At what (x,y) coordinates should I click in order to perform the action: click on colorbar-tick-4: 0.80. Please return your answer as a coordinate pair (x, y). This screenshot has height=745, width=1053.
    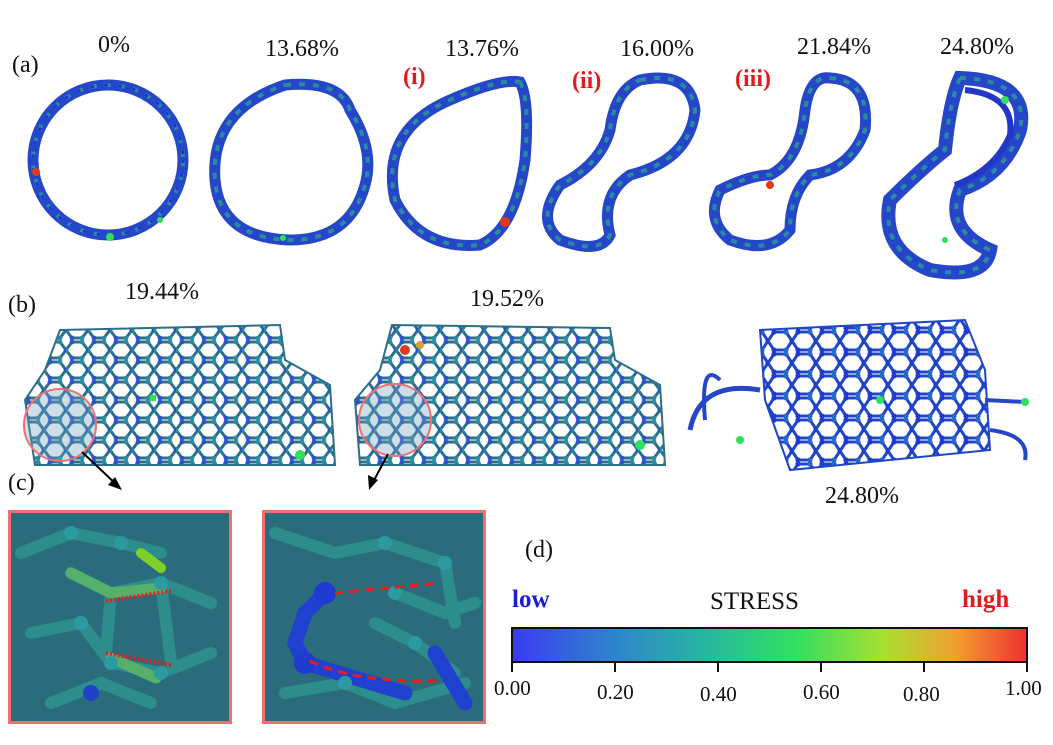
    Looking at the image, I should click on (921, 694).